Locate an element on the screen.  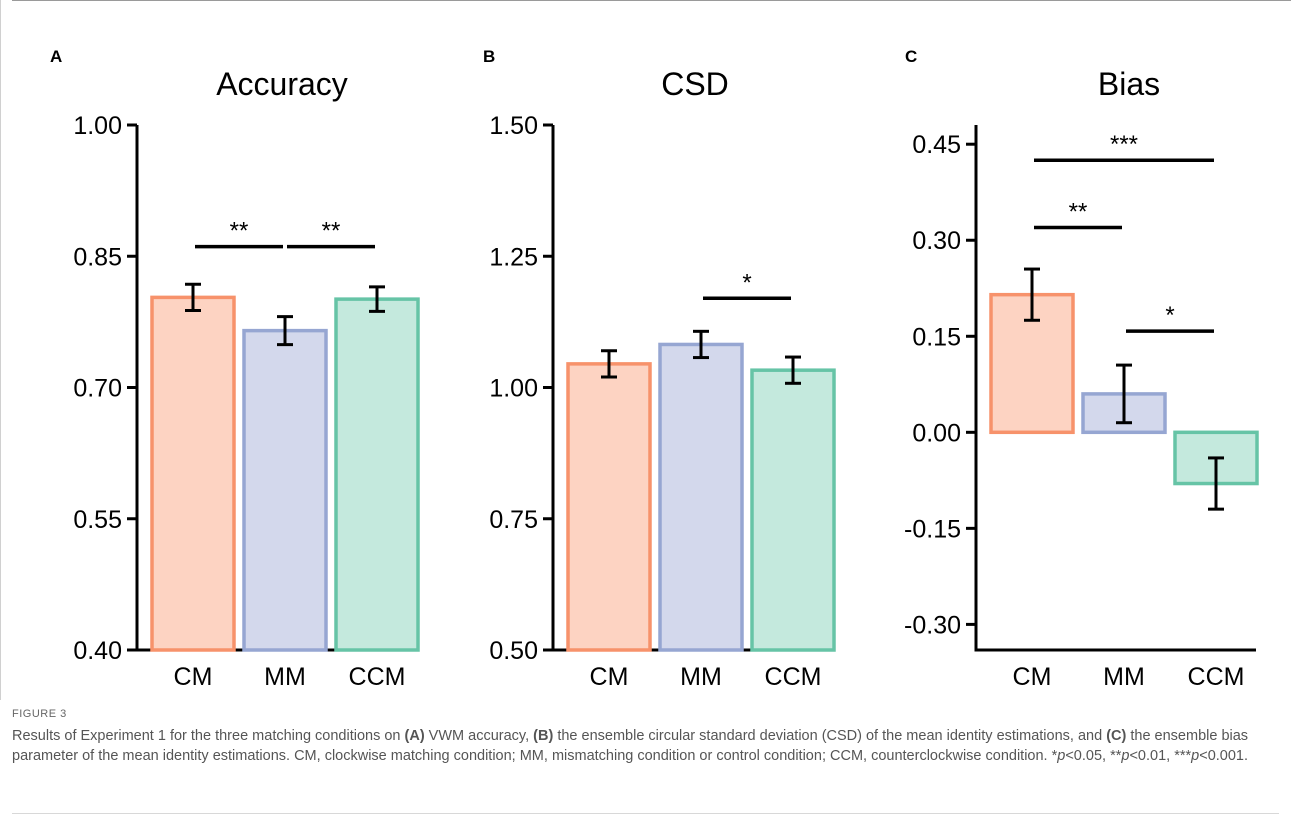
y-tick-label: 0.70 is located at coordinates (97, 389).